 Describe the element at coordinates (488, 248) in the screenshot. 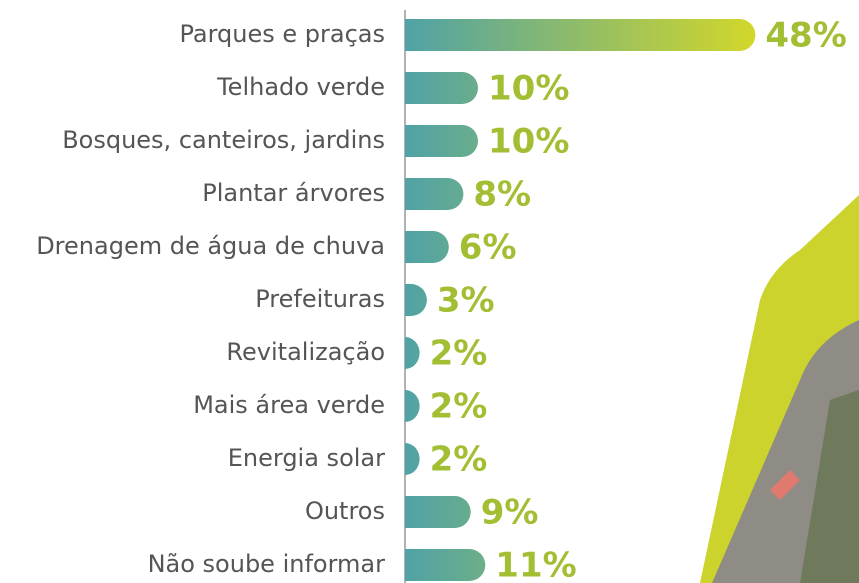

I see `value-label: 6%` at that location.